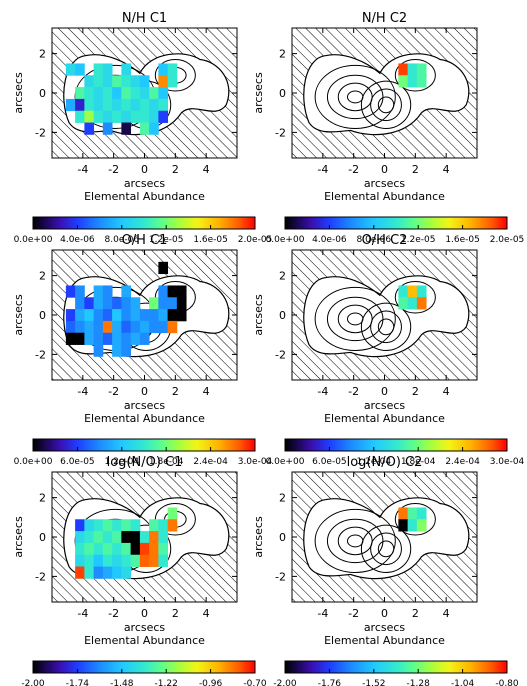 The width and height of the screenshot is (527, 686). I want to click on colorbar-tick-label: 3.0e-04, so click(507, 462).